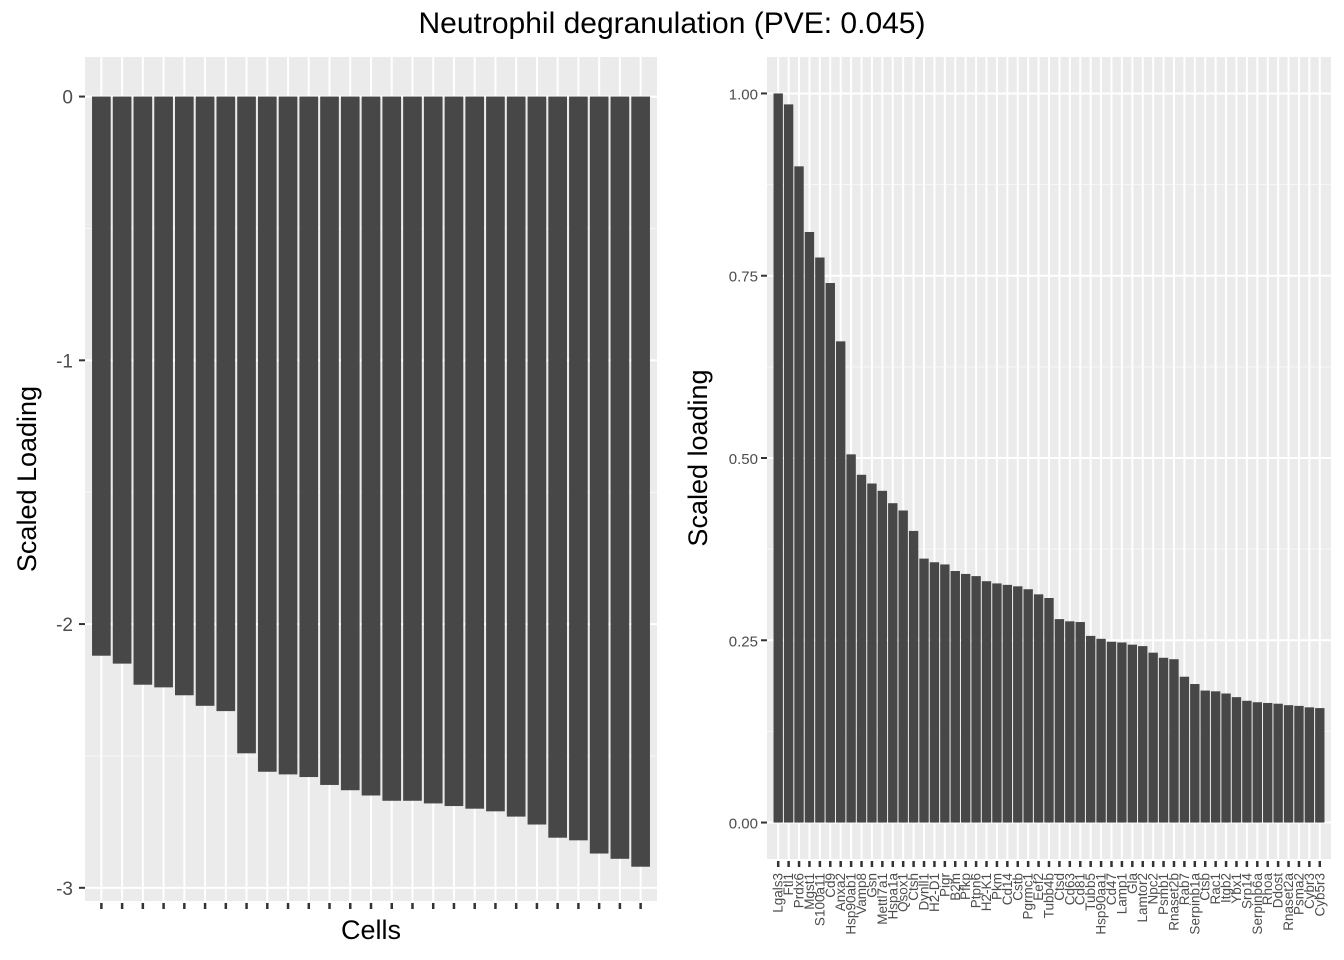  I want to click on right-x-tick-label: Npc2, so click(1153, 889).